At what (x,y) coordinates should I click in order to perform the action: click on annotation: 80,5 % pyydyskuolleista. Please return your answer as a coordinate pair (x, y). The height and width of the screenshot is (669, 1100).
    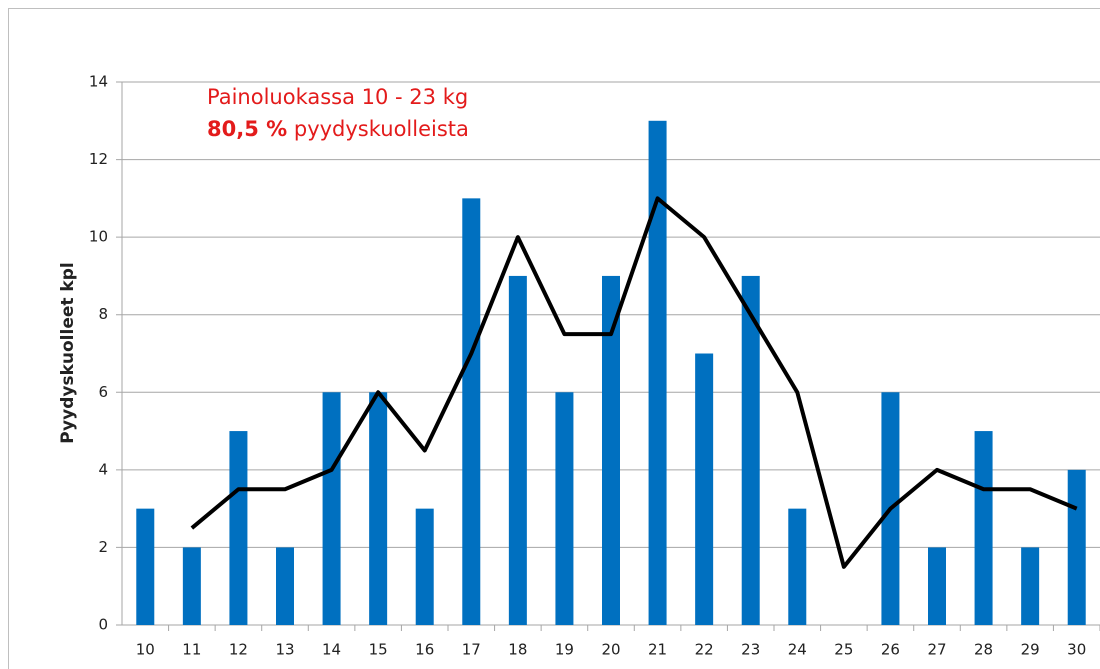
    Looking at the image, I should click on (338, 129).